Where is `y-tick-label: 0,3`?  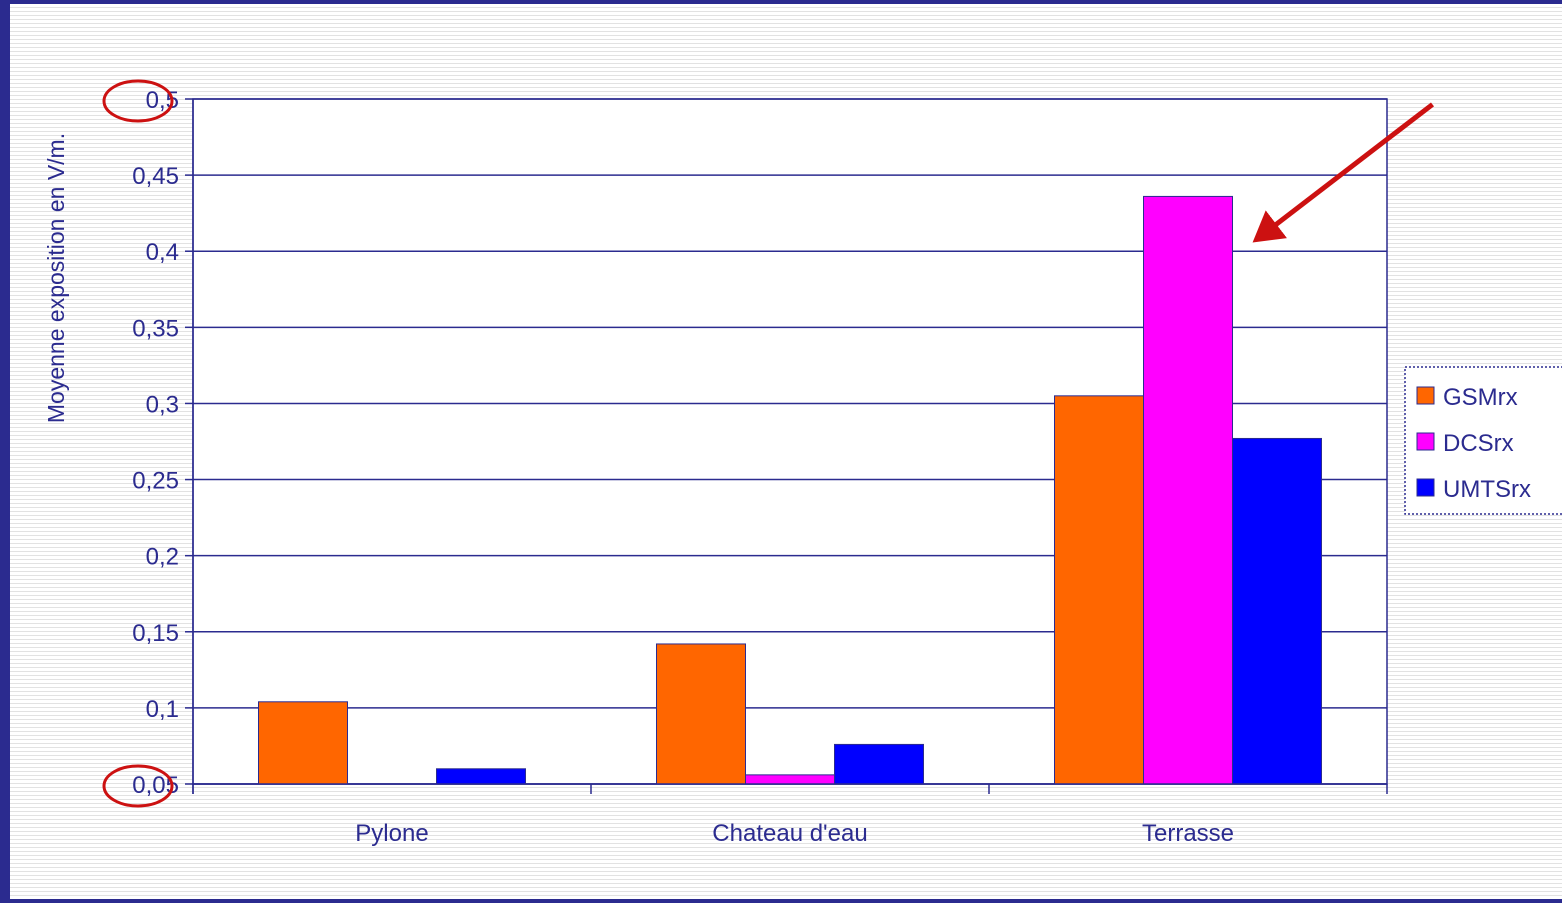 y-tick-label: 0,3 is located at coordinates (162, 404).